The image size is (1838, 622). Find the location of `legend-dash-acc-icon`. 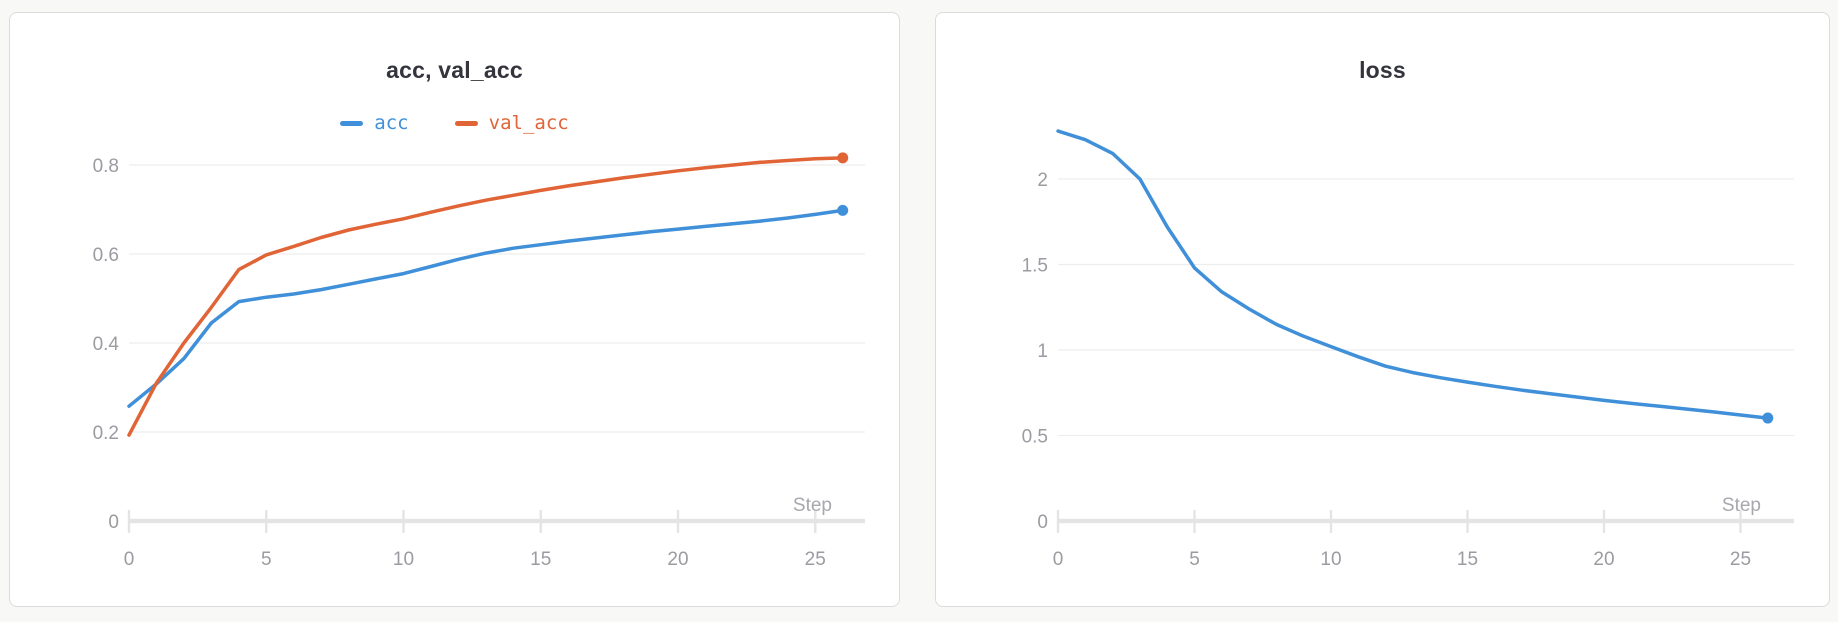

legend-dash-acc-icon is located at coordinates (352, 123).